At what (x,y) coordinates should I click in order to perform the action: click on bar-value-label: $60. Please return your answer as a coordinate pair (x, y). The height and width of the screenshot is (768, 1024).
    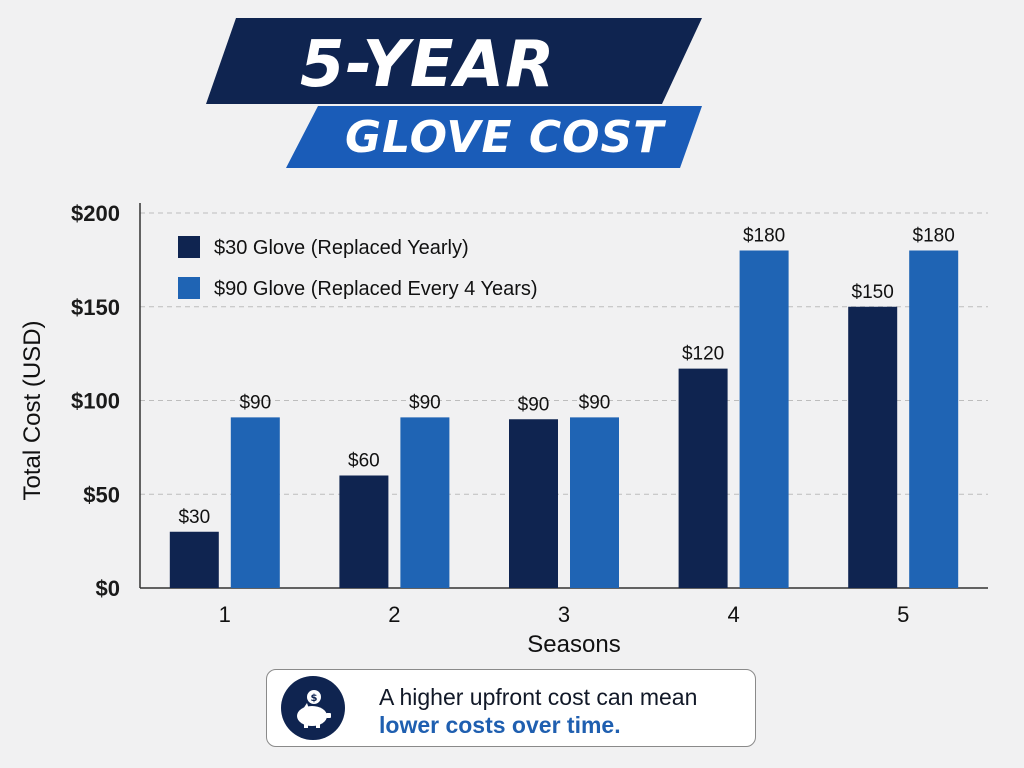
    Looking at the image, I should click on (364, 461).